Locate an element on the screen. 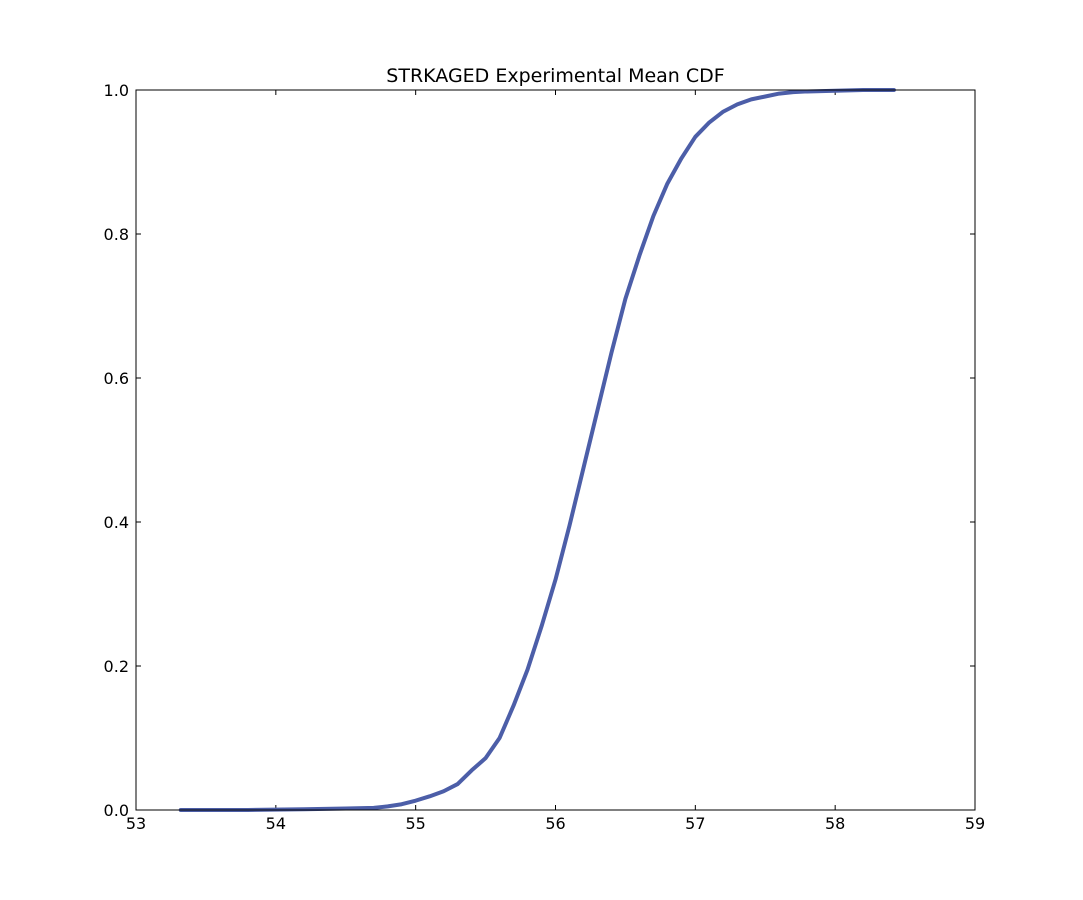 The width and height of the screenshot is (1083, 900). x-tick-label: 54 is located at coordinates (276, 823).